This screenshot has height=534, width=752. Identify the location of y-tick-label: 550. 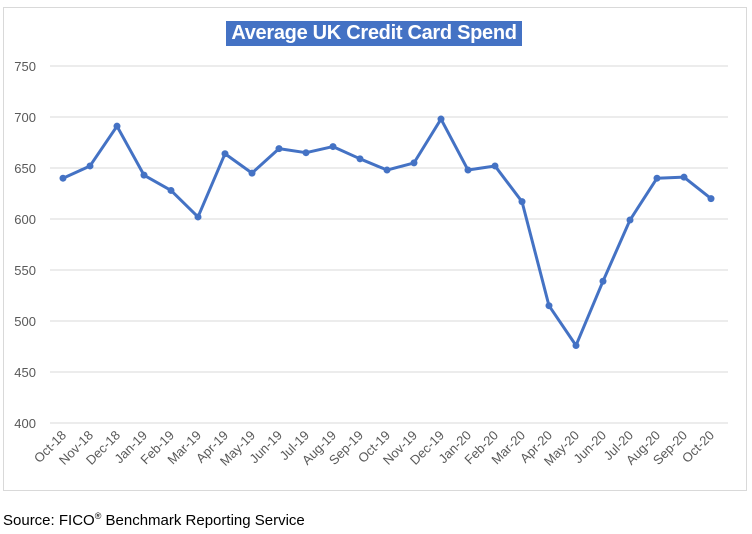
(25, 270).